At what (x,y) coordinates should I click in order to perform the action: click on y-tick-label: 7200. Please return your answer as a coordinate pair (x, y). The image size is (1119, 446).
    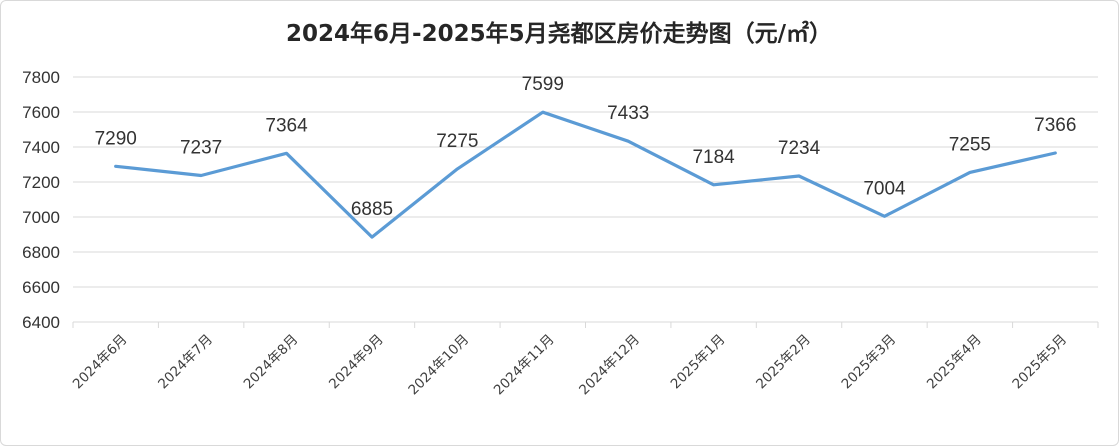
    Looking at the image, I should click on (41, 182).